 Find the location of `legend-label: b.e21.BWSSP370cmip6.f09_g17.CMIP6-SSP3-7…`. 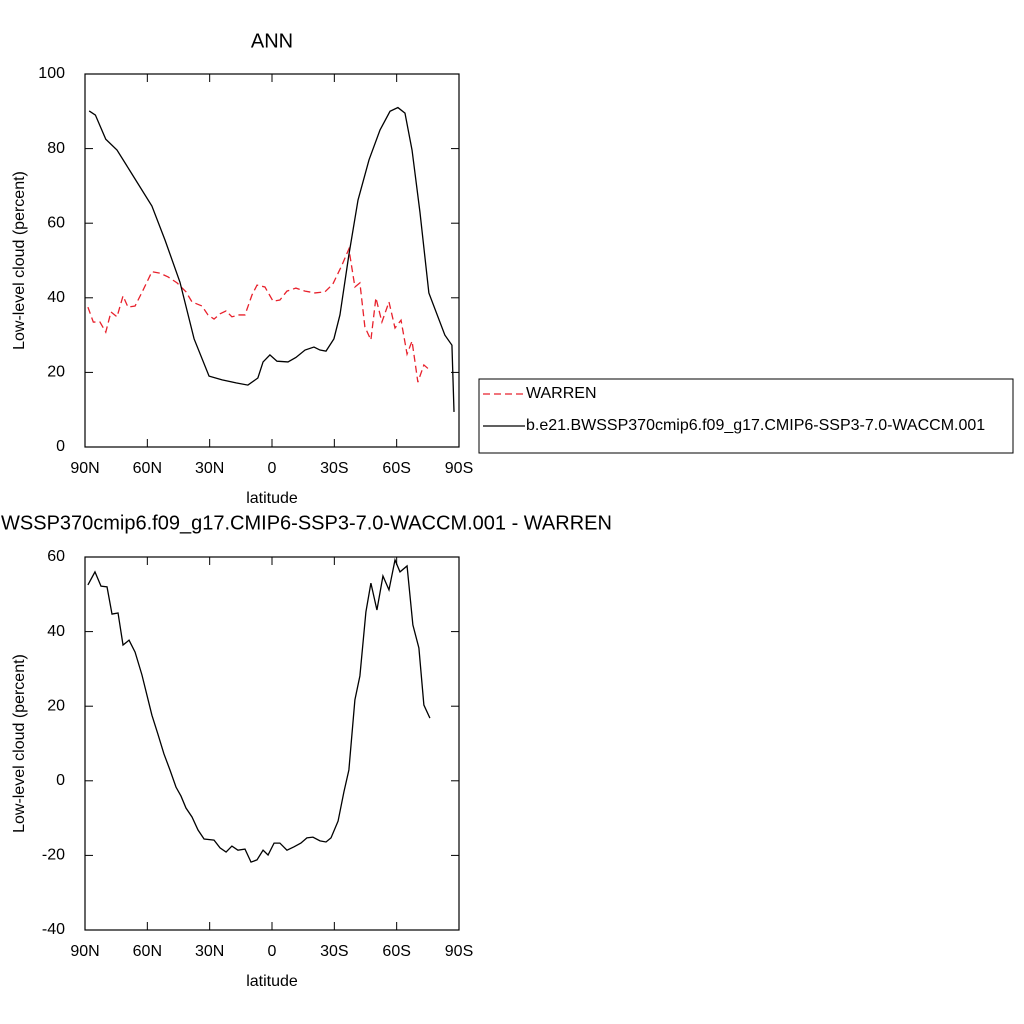

legend-label: b.e21.BWSSP370cmip6.f09_g17.CMIP6-SSP3-7… is located at coordinates (755, 425).